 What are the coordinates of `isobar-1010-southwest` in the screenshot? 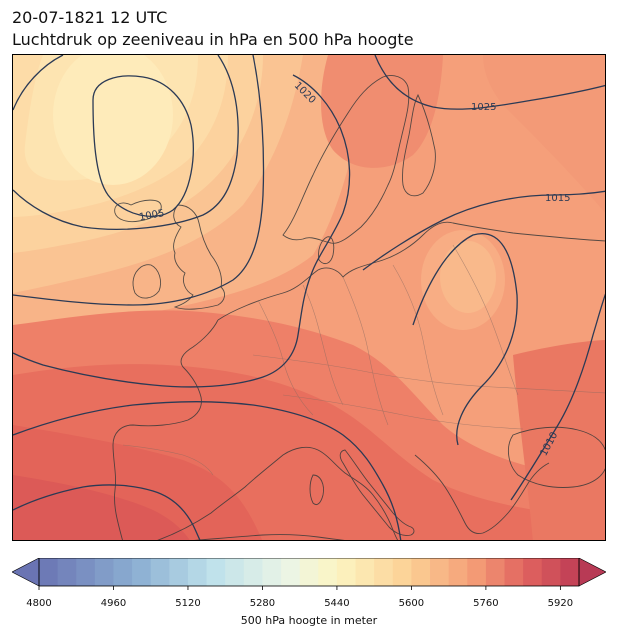 It's located at (107, 512).